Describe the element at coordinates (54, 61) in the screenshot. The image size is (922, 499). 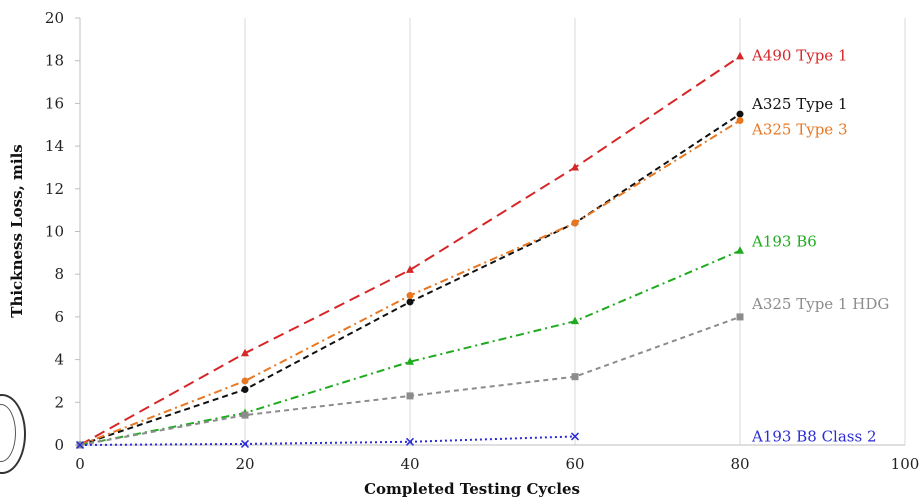
I see `y-tick-label: 18` at that location.